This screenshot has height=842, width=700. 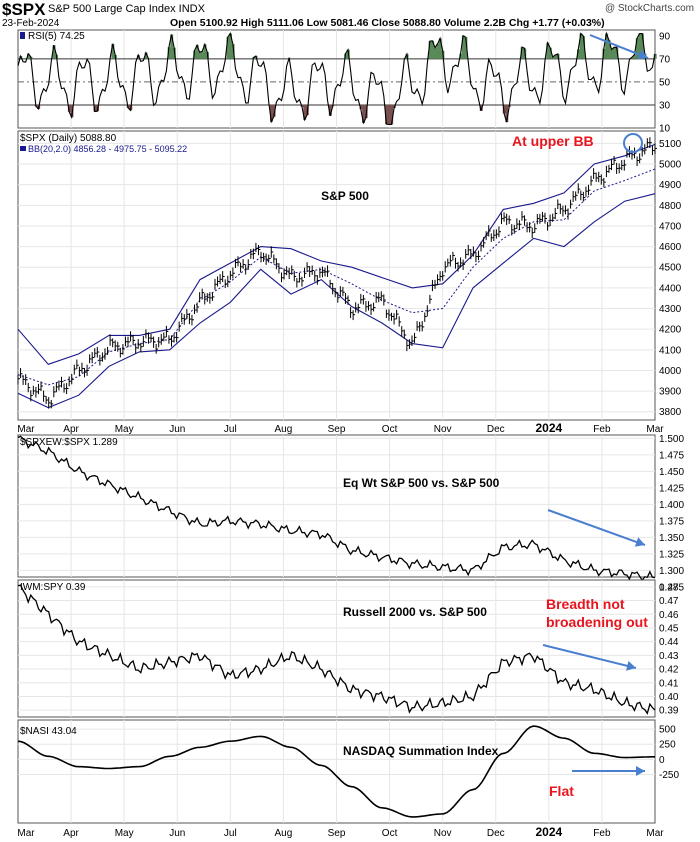 I want to click on ticker-description: S&P 500 Large Cap Index INDX, so click(x=126, y=9).